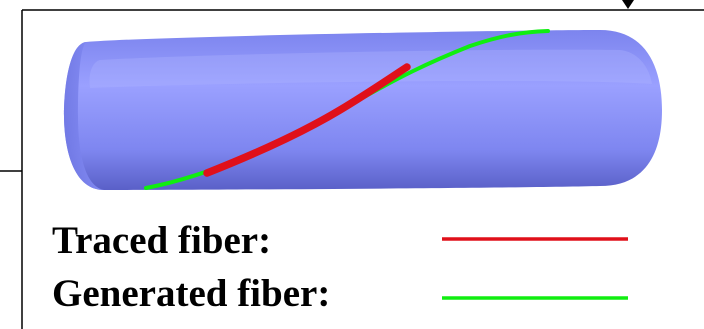  What do you see at coordinates (84, 116) in the screenshot?
I see `cylinder-left-cap` at bounding box center [84, 116].